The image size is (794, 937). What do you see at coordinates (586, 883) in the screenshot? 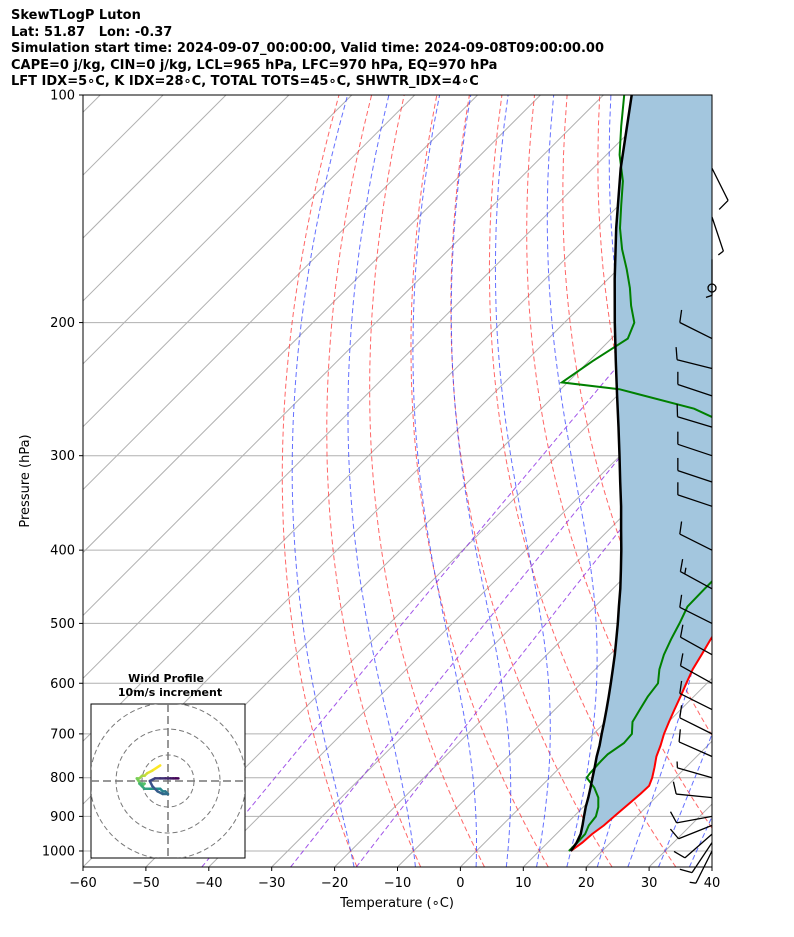
I see `x-tick-label: 20` at bounding box center [586, 883].